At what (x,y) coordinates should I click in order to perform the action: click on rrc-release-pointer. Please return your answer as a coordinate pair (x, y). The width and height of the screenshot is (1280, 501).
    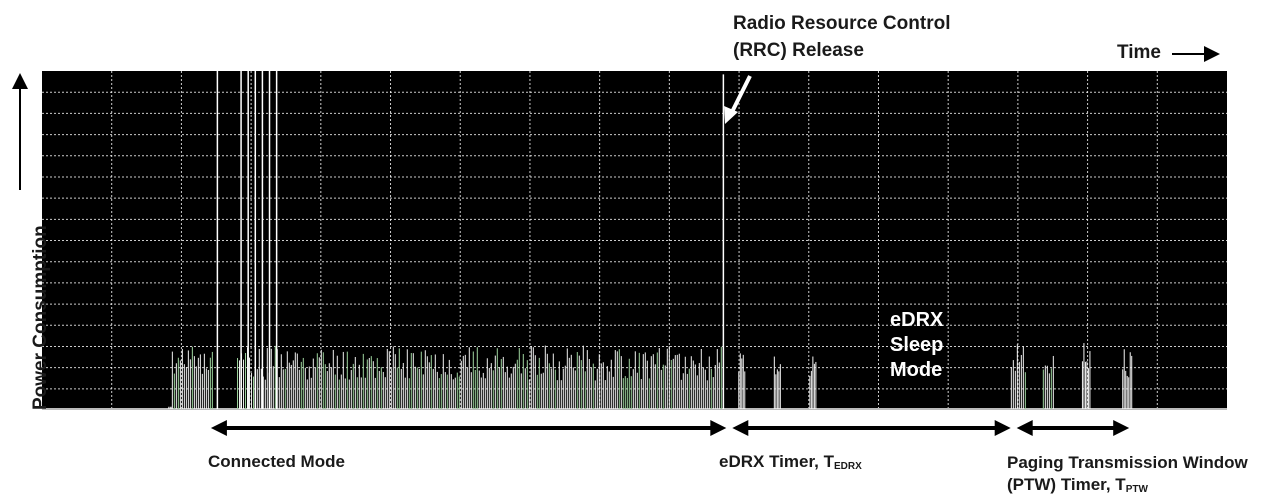
    Looking at the image, I should click on (740, 96).